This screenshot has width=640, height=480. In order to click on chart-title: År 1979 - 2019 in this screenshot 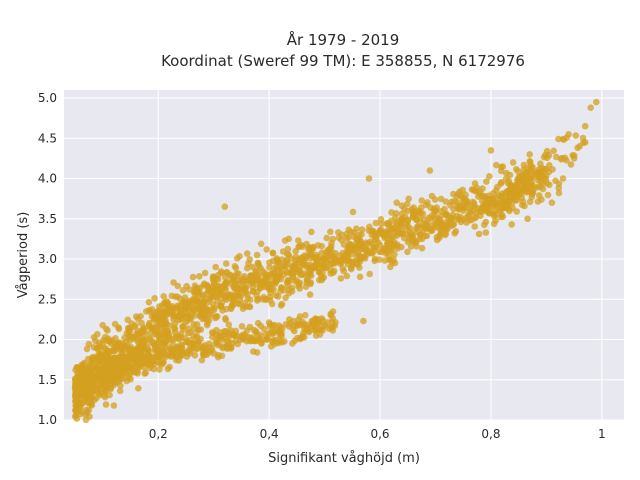, I will do `click(343, 39)`.